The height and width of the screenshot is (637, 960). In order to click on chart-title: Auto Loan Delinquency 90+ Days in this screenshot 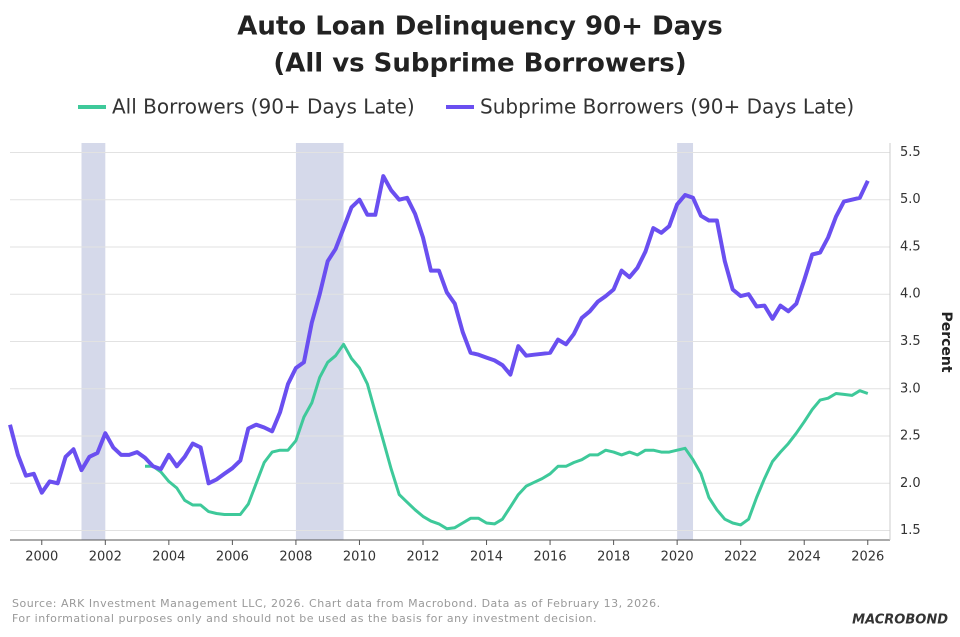, I will do `click(480, 27)`.